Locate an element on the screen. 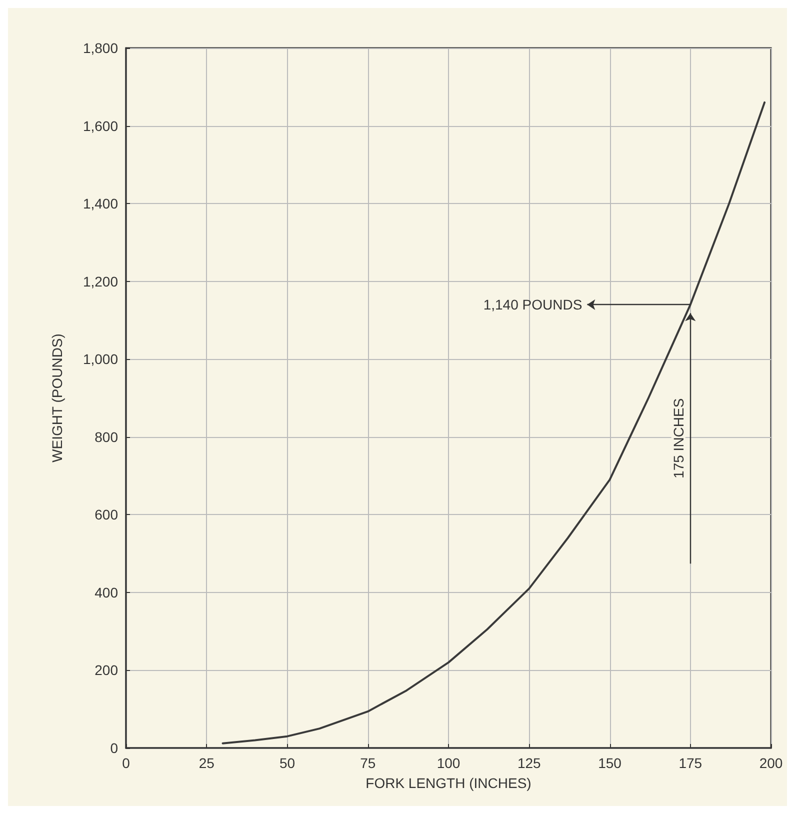  y-tick-label: 1,400 is located at coordinates (100, 204).